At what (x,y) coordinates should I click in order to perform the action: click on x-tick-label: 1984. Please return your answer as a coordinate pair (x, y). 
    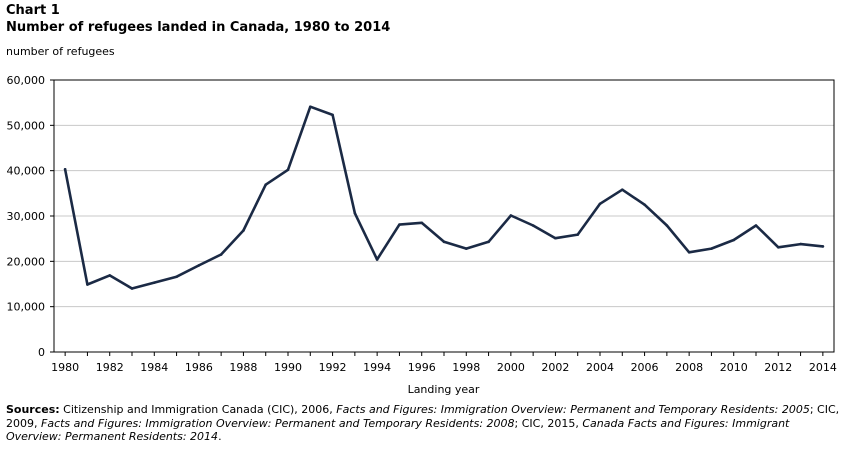
    Looking at the image, I should click on (154, 367).